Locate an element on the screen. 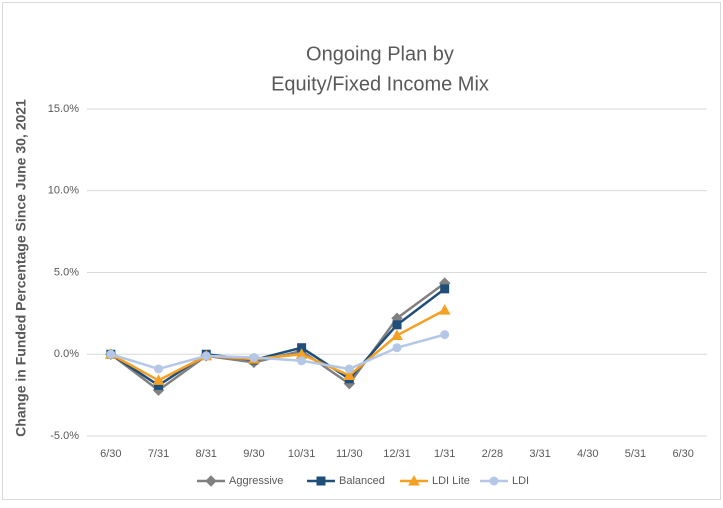 Image resolution: width=723 pixels, height=508 pixels. legend-label: LDI is located at coordinates (520, 481).